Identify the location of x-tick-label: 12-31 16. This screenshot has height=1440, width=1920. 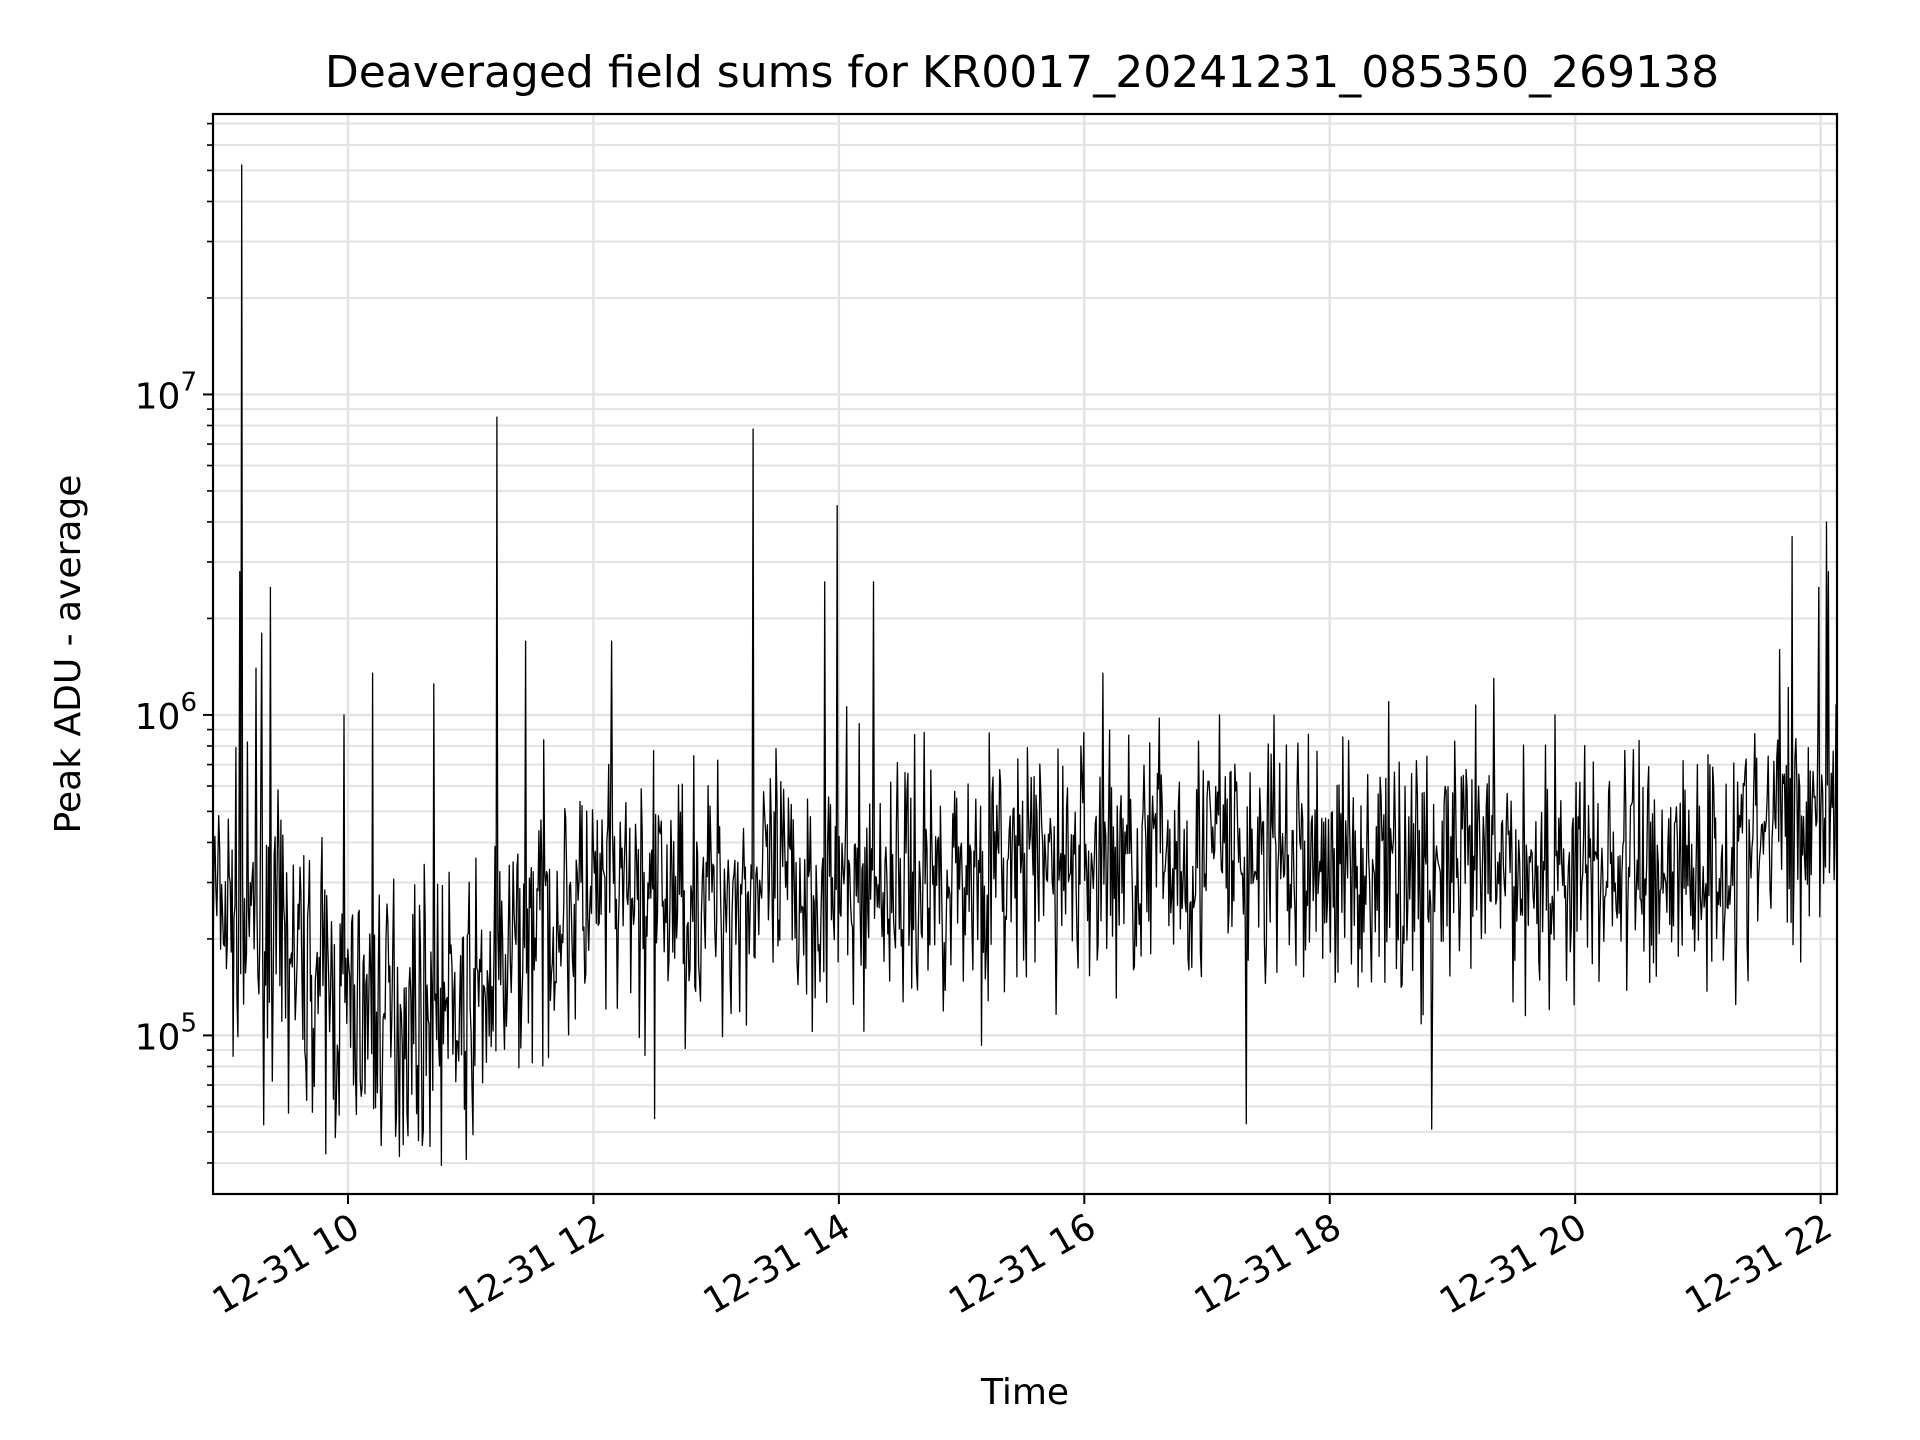
(1022, 1264).